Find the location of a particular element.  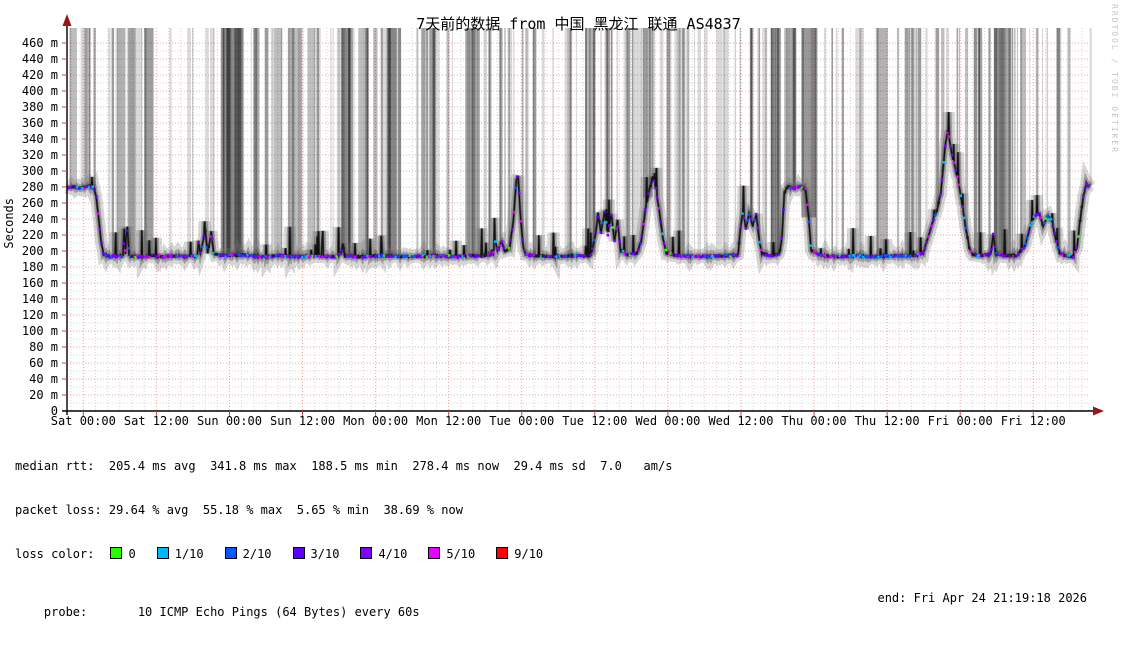

y-axis-tick-label: 80 m is located at coordinates (43, 346).